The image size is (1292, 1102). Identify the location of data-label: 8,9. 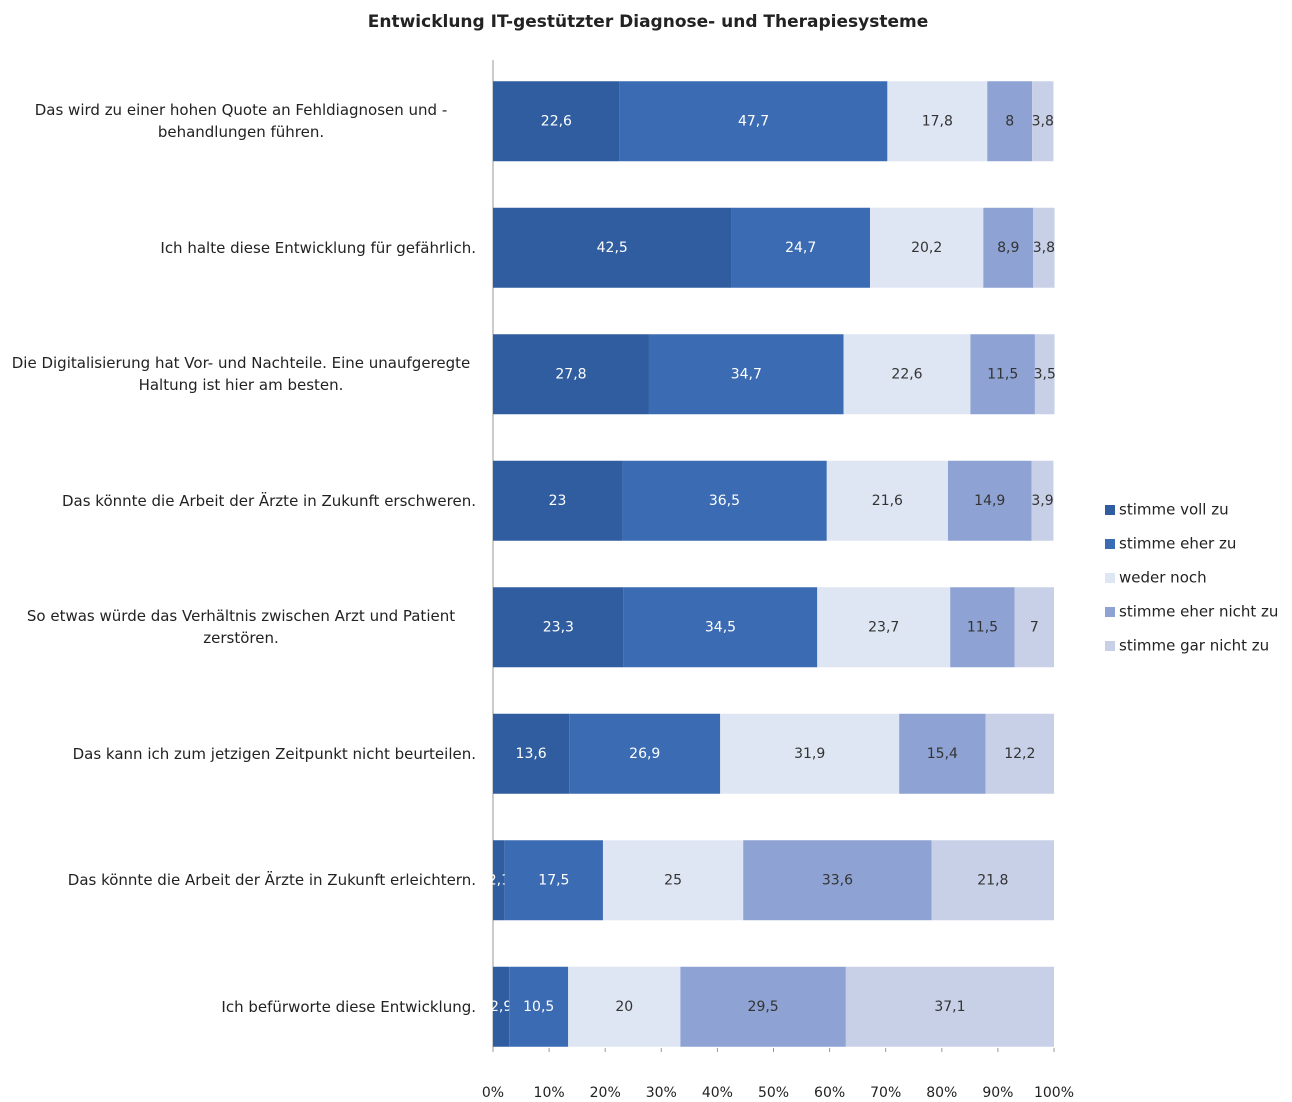
(1008, 248).